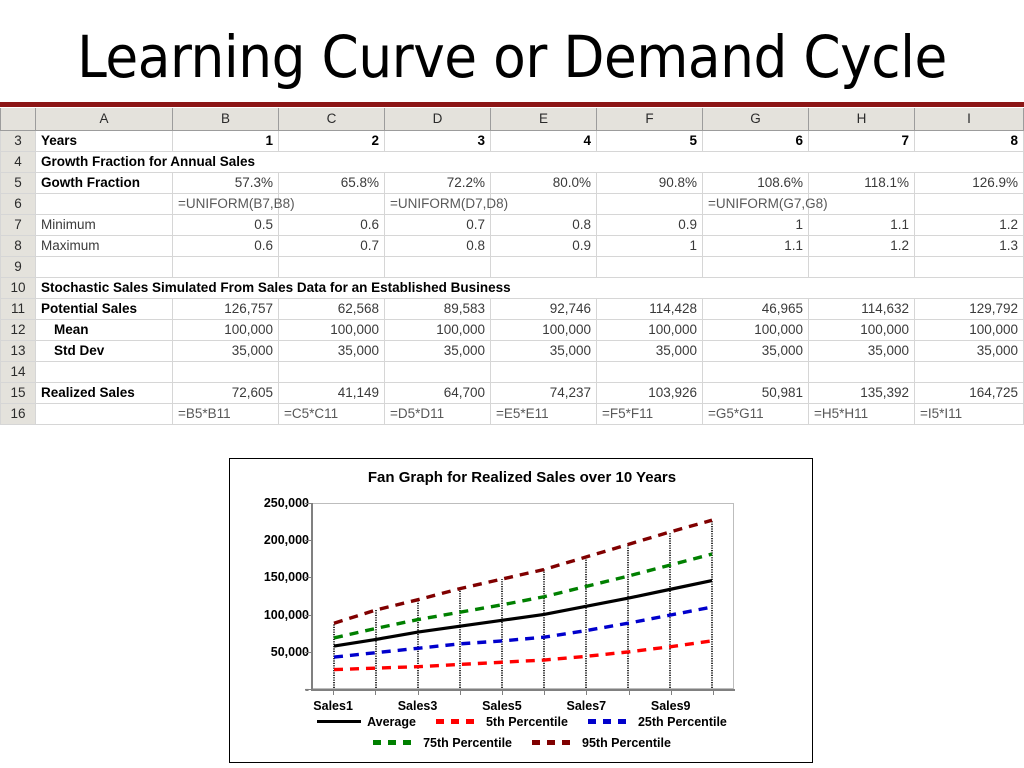 Image resolution: width=1024 pixels, height=768 pixels. What do you see at coordinates (437, 308) in the screenshot?
I see `cell-D11: 89,583` at bounding box center [437, 308].